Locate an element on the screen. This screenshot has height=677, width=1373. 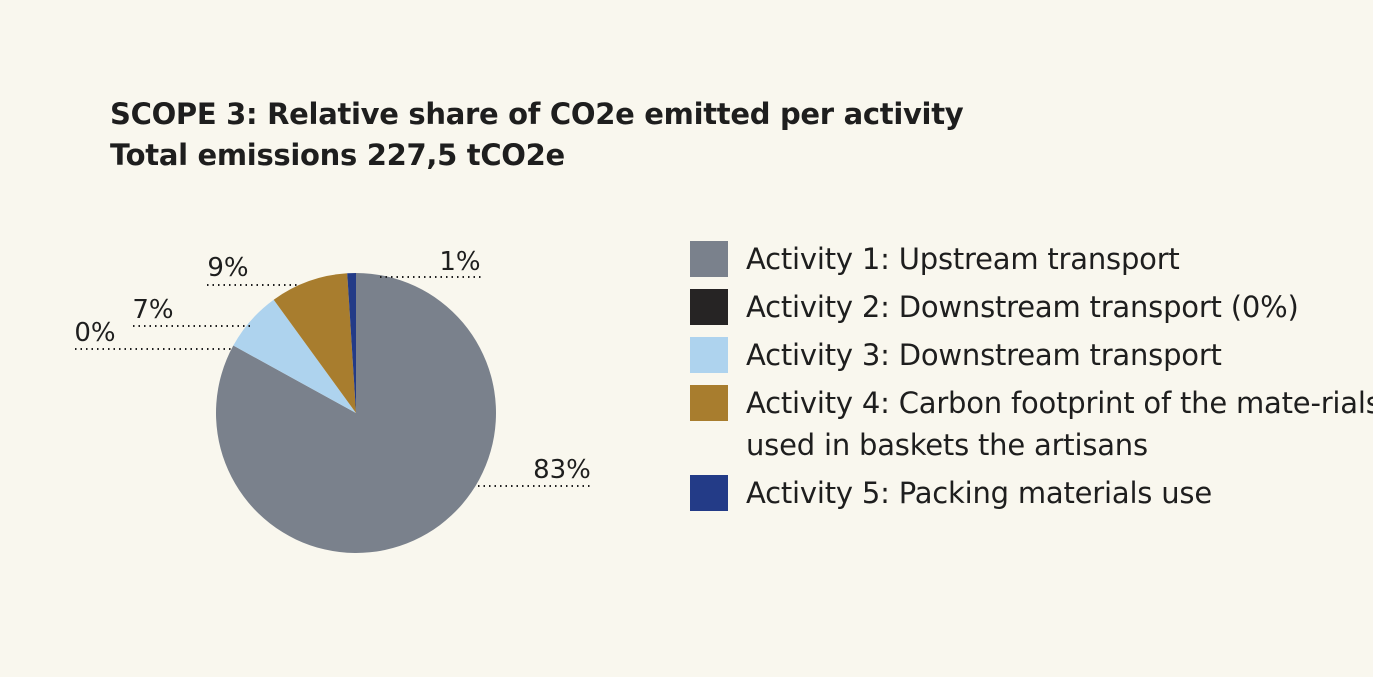
legend-item-activity-1: Activity 1: Upstream transport is located at coordinates (1031, 259).